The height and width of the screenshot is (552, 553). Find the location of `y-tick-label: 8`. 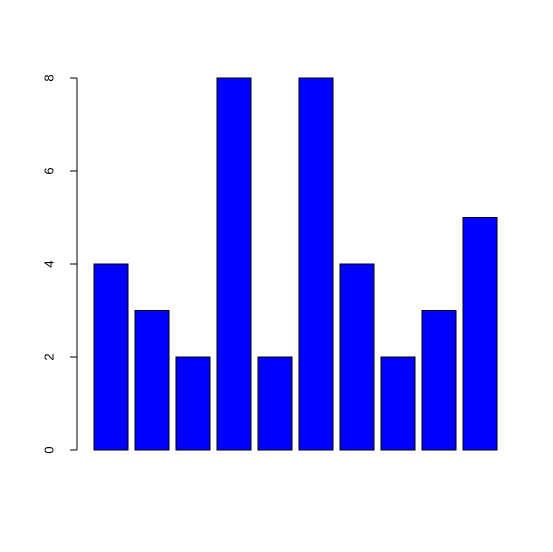

y-tick-label: 8 is located at coordinates (48, 77).